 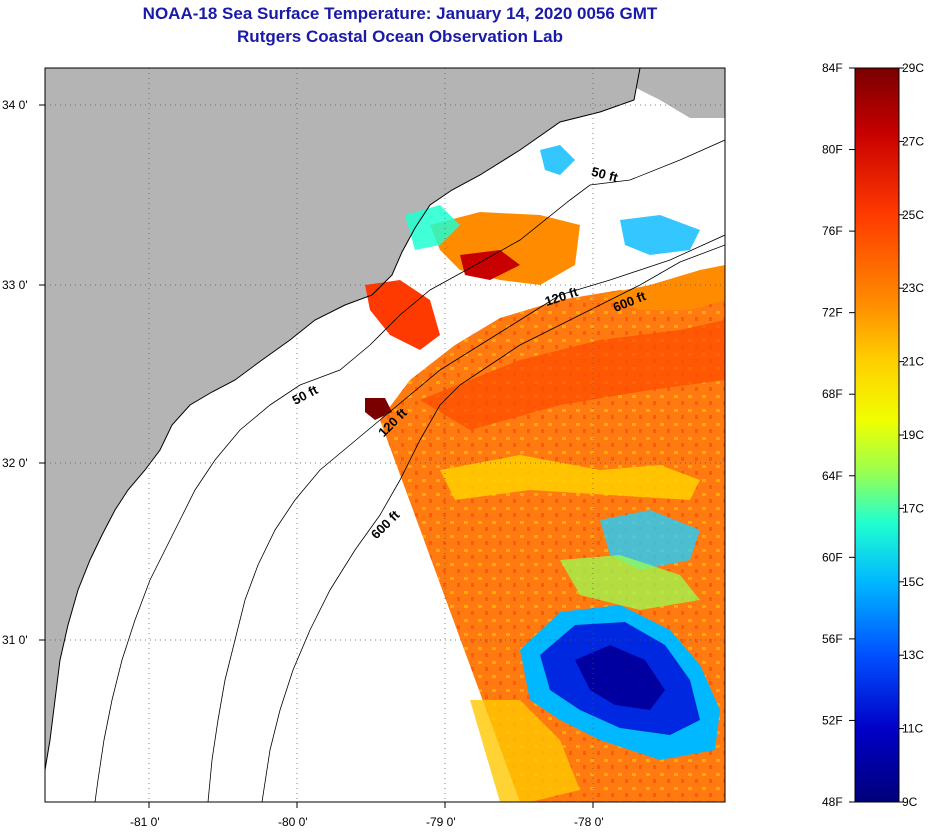 I want to click on lat-tick-label: 33 0', so click(x=15, y=285).